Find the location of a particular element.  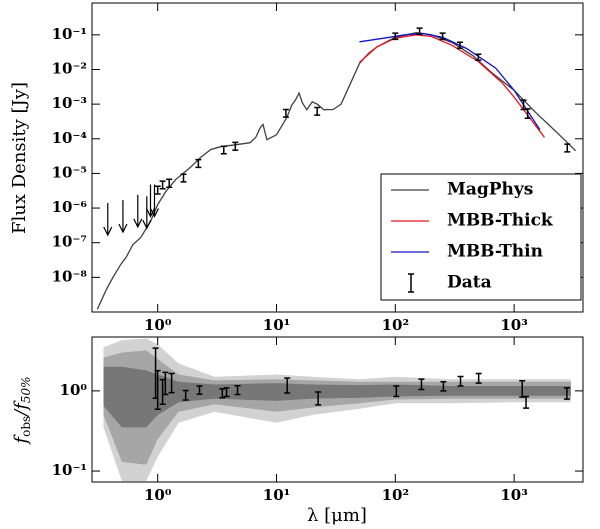

label-part: /f is located at coordinates (21, 409).